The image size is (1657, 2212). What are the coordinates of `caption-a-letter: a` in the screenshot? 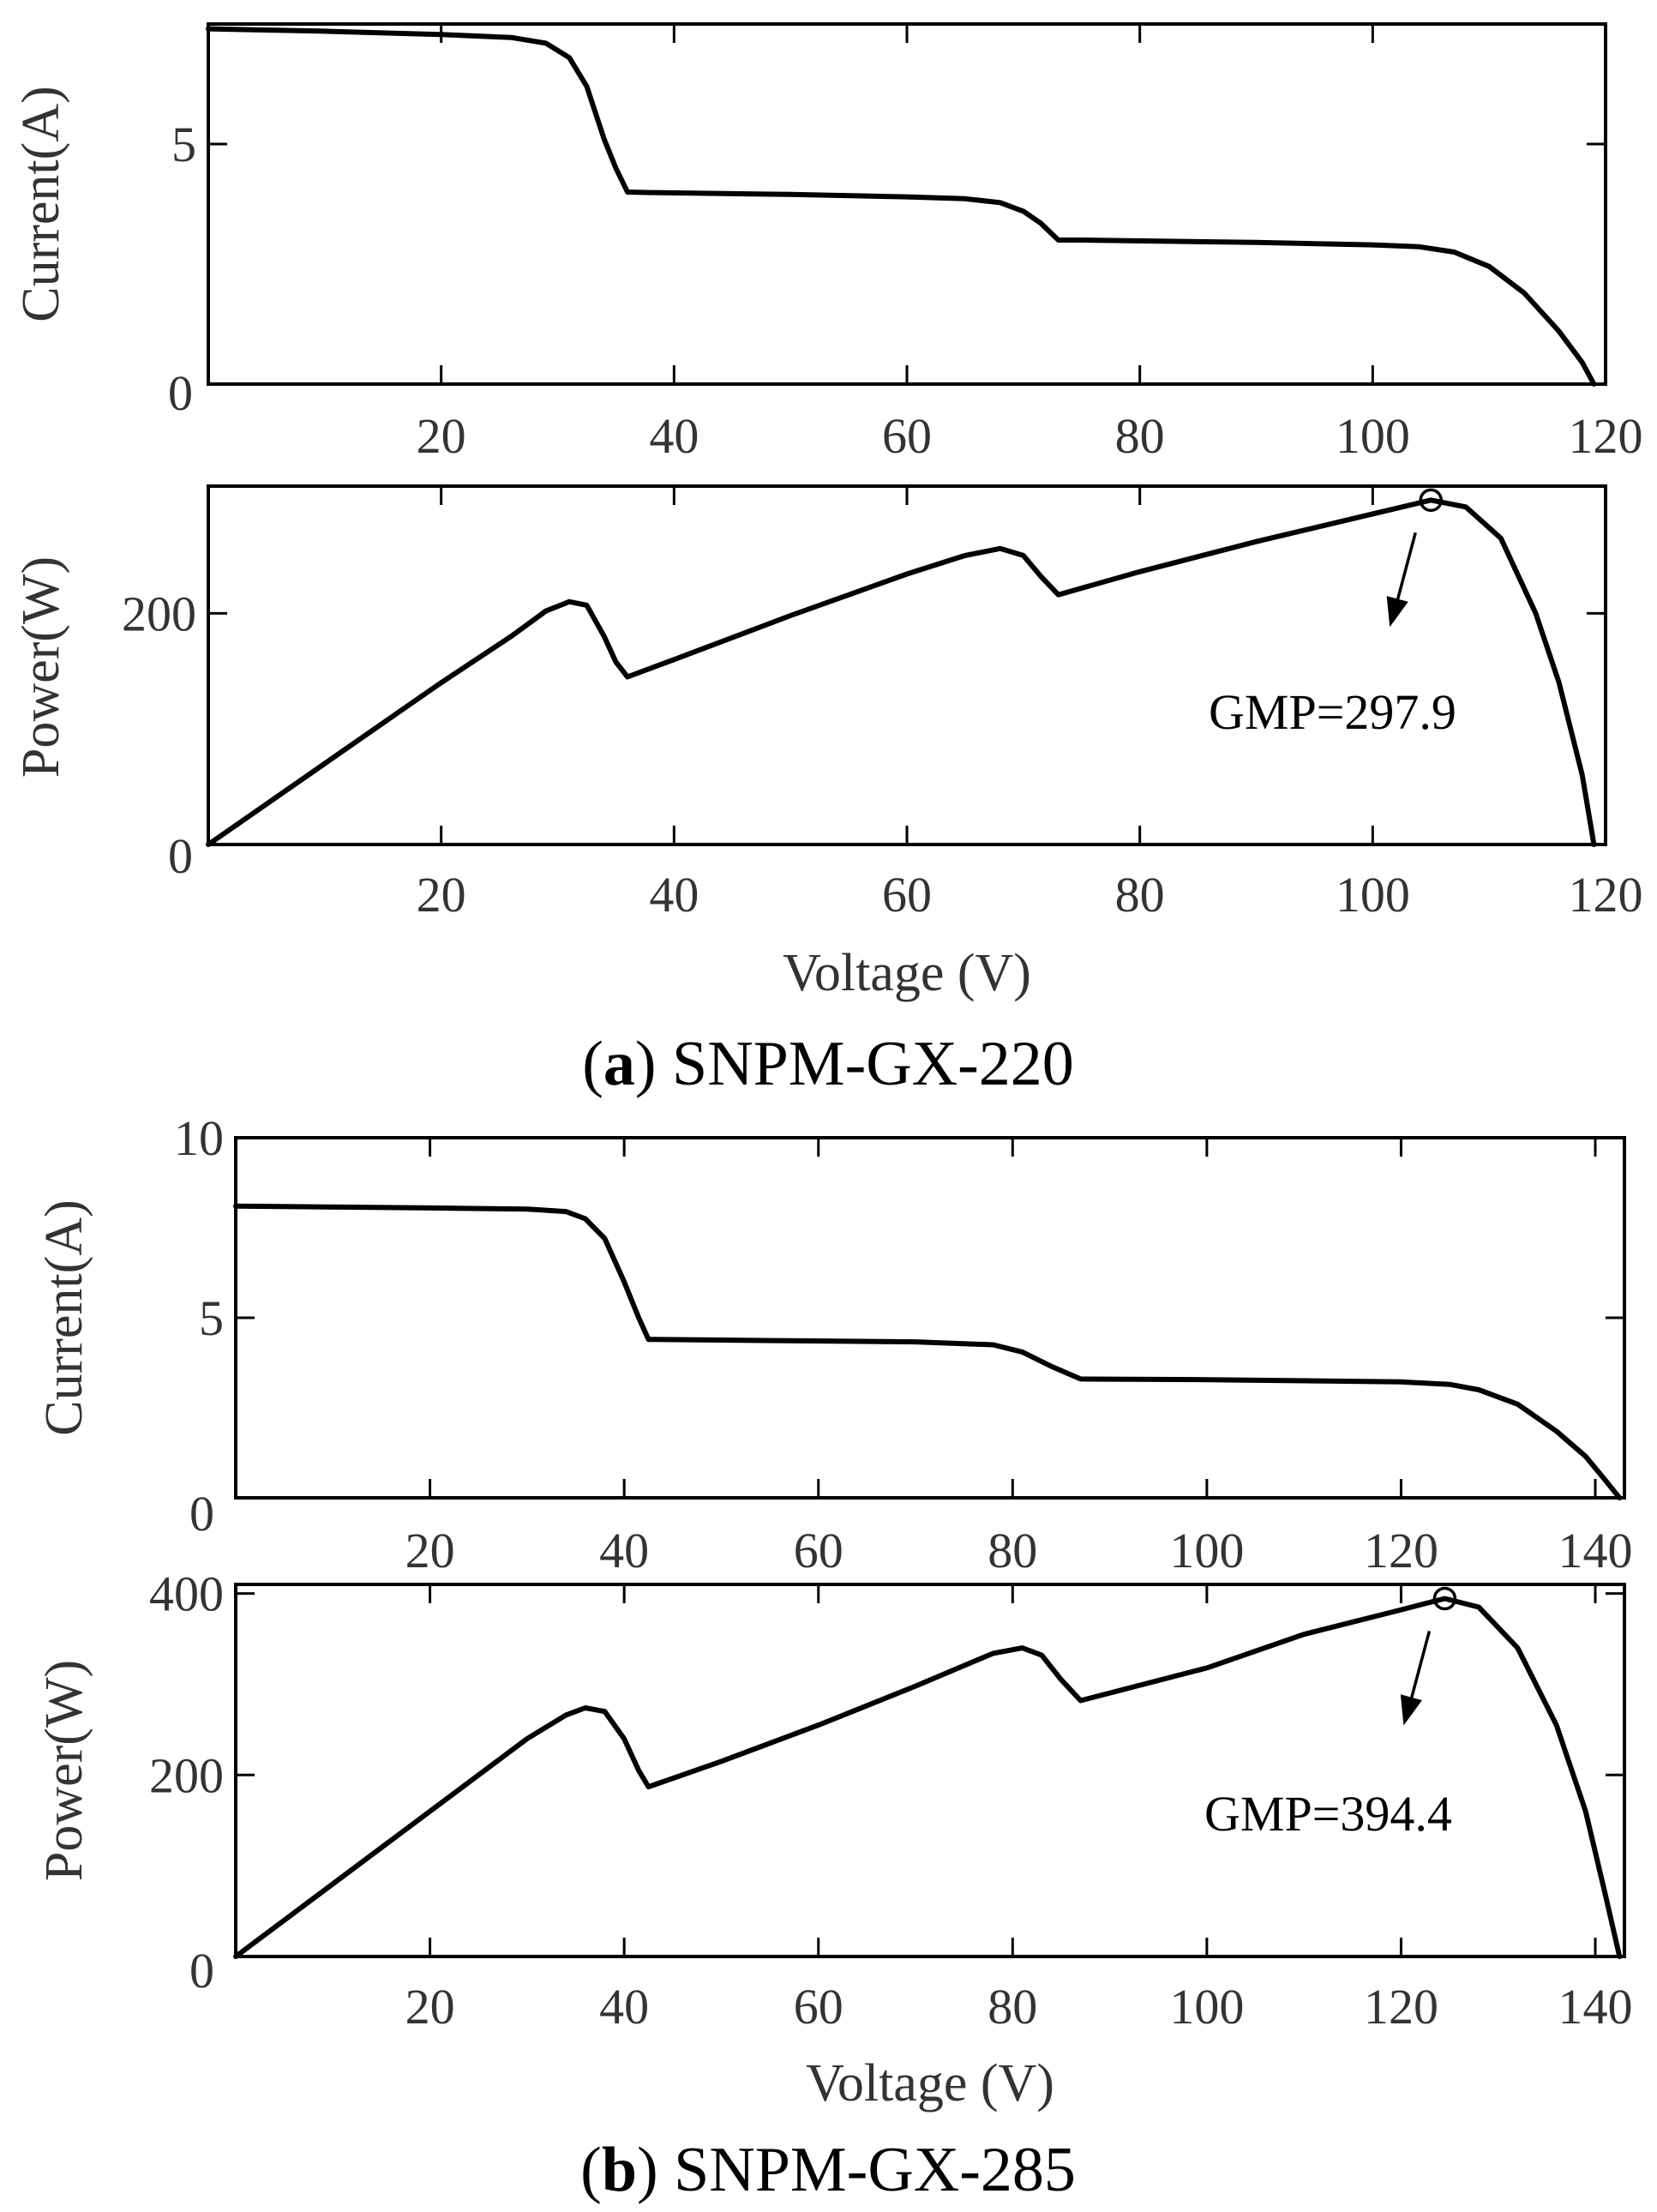 It's located at (619, 1064).